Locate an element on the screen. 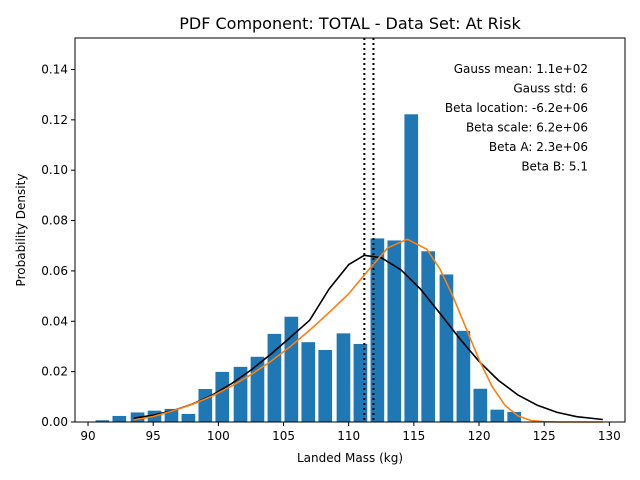 The height and width of the screenshot is (480, 640). fit-parameter-text: Beta location: -6.2e+06 is located at coordinates (516, 108).